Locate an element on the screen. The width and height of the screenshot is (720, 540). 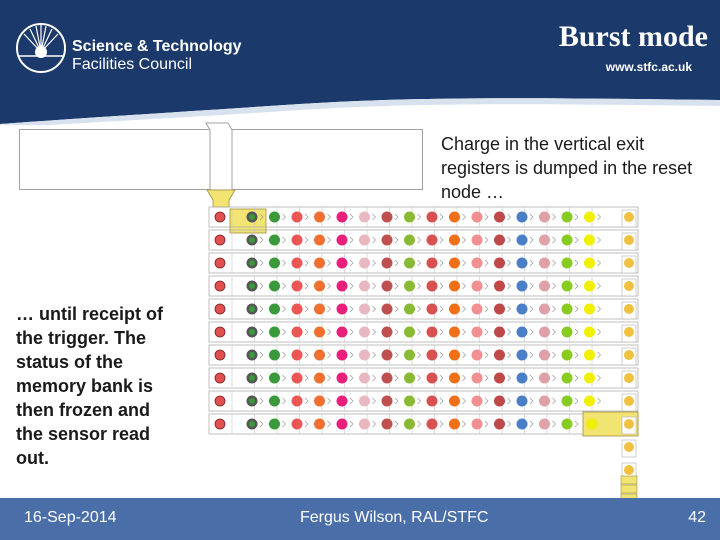
readout-stack-segment is located at coordinates (629, 480).